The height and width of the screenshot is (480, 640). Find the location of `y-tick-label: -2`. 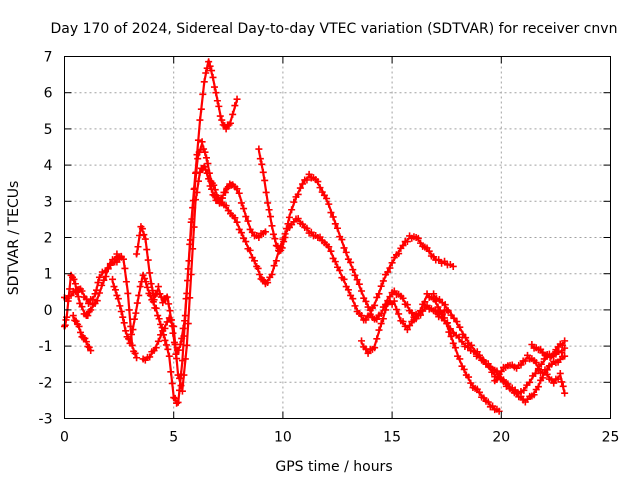

y-tick-label: -2 is located at coordinates (46, 383).